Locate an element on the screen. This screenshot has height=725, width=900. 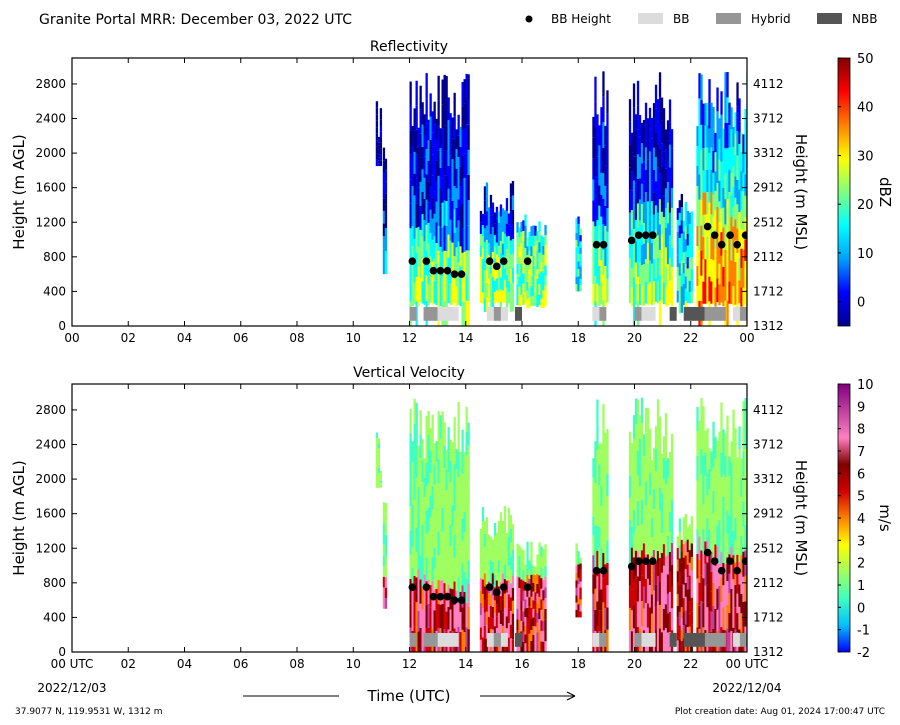
colorbar-tick-label: 9 is located at coordinates (861, 407).